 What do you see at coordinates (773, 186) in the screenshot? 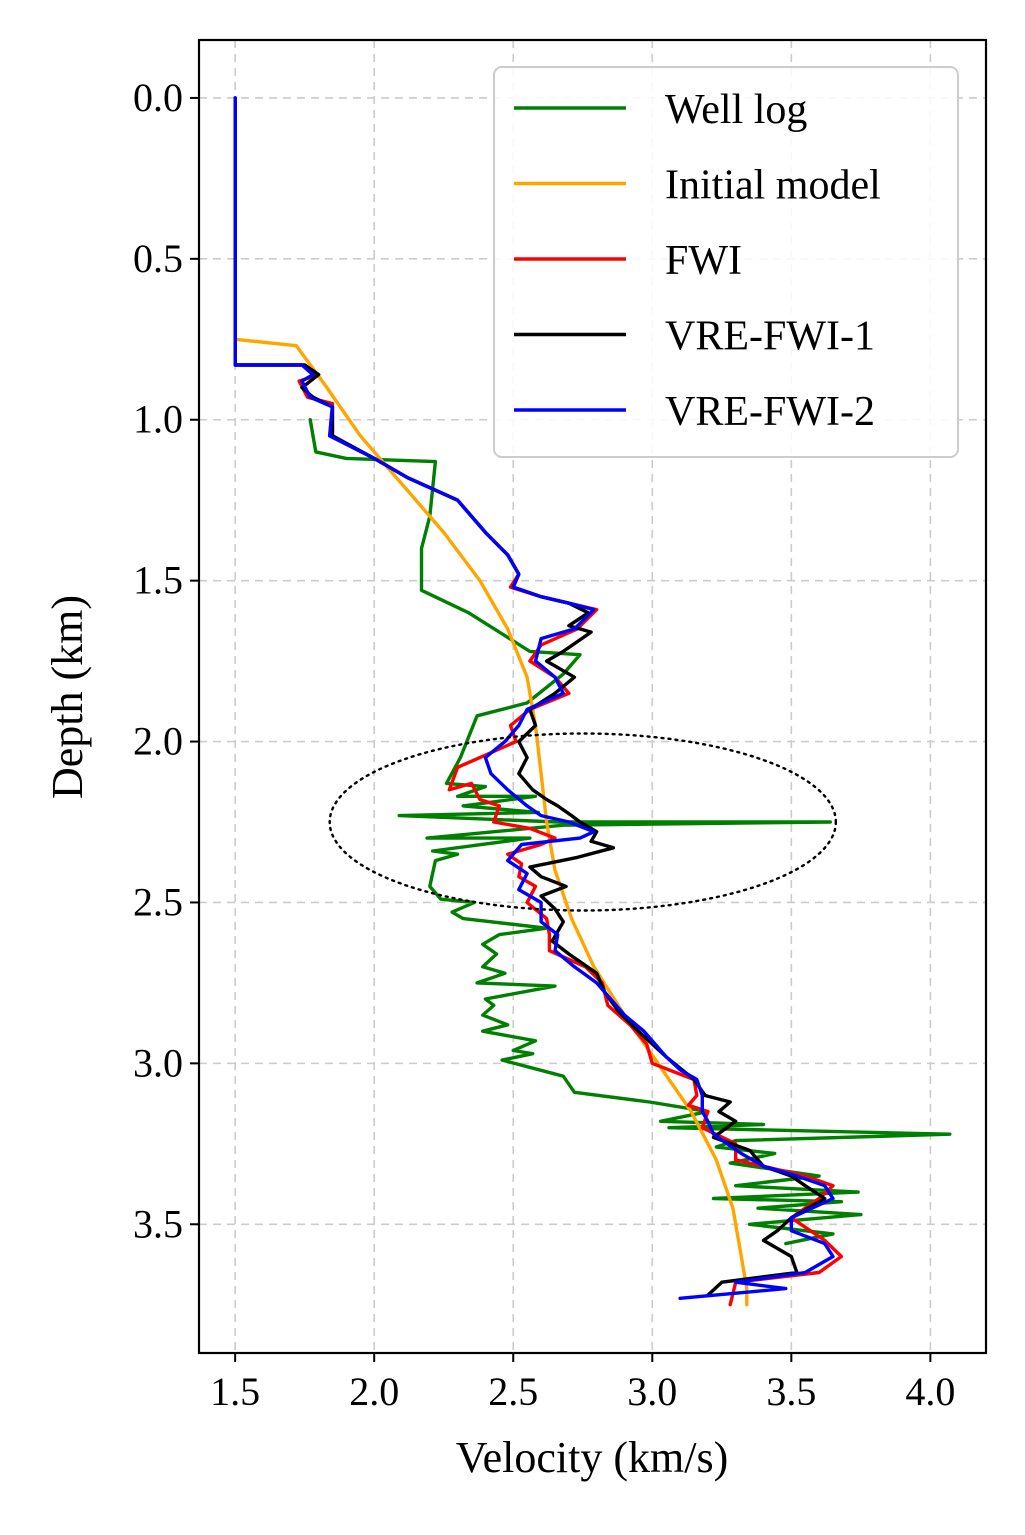
I see `legend-label: Initial model` at bounding box center [773, 186].